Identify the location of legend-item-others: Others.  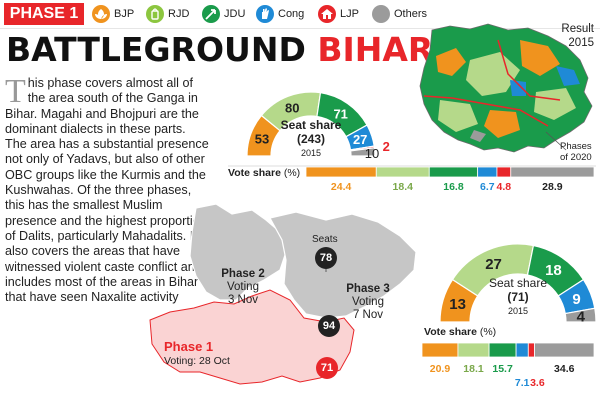
(399, 14).